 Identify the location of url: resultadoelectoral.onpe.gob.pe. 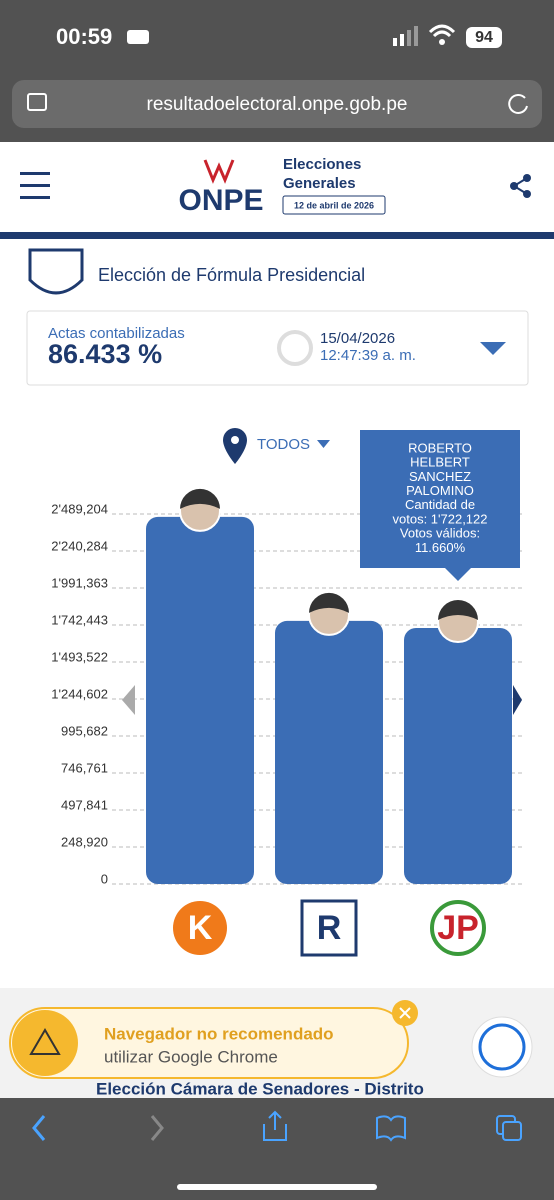
(277, 104).